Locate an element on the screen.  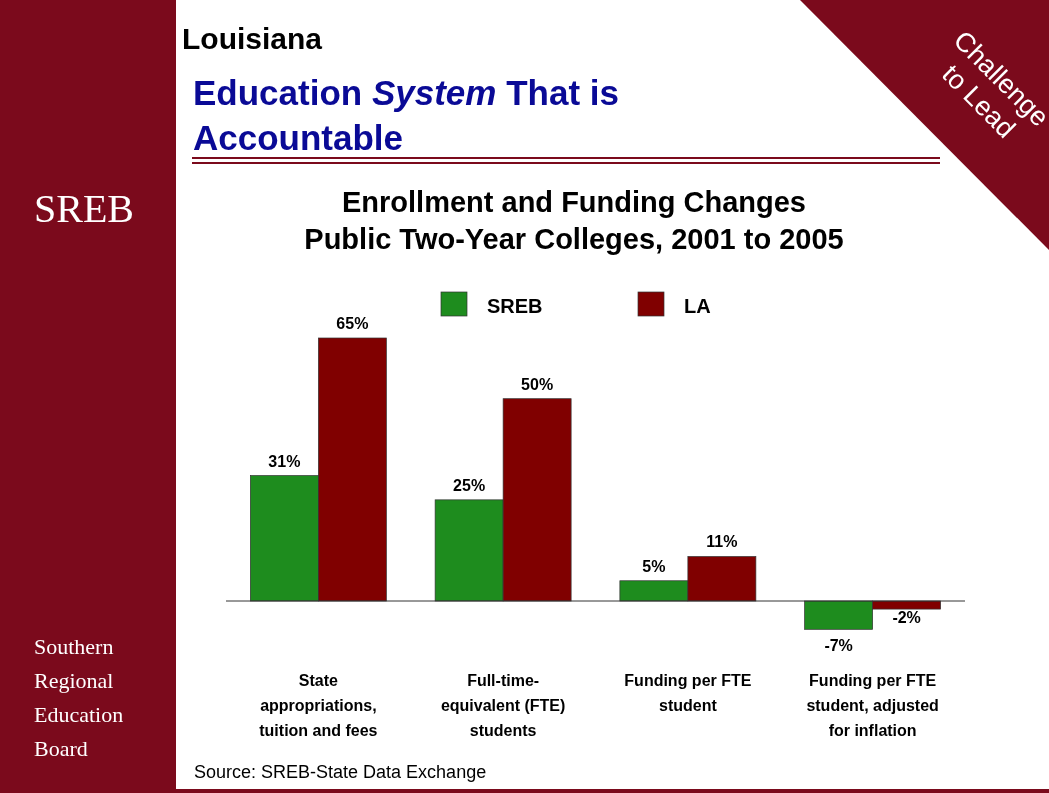
data-label: 25% is located at coordinates (469, 485).